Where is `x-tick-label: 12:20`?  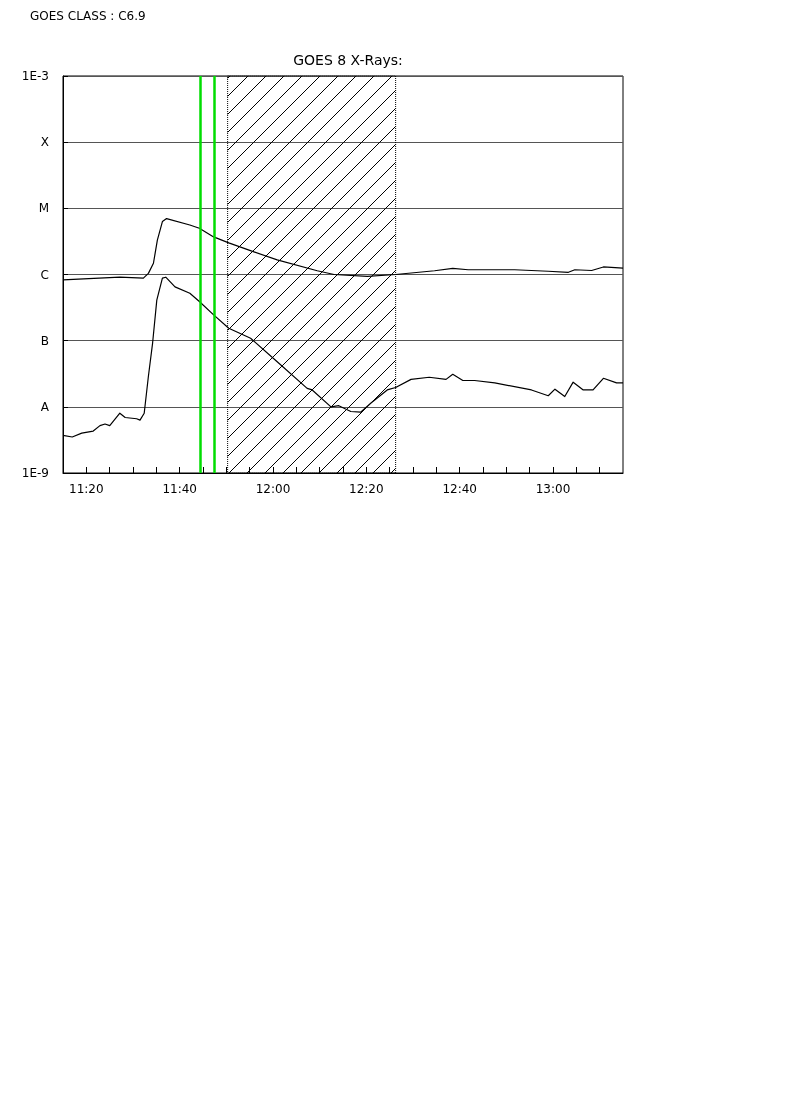
x-tick-label: 12:20 is located at coordinates (366, 489).